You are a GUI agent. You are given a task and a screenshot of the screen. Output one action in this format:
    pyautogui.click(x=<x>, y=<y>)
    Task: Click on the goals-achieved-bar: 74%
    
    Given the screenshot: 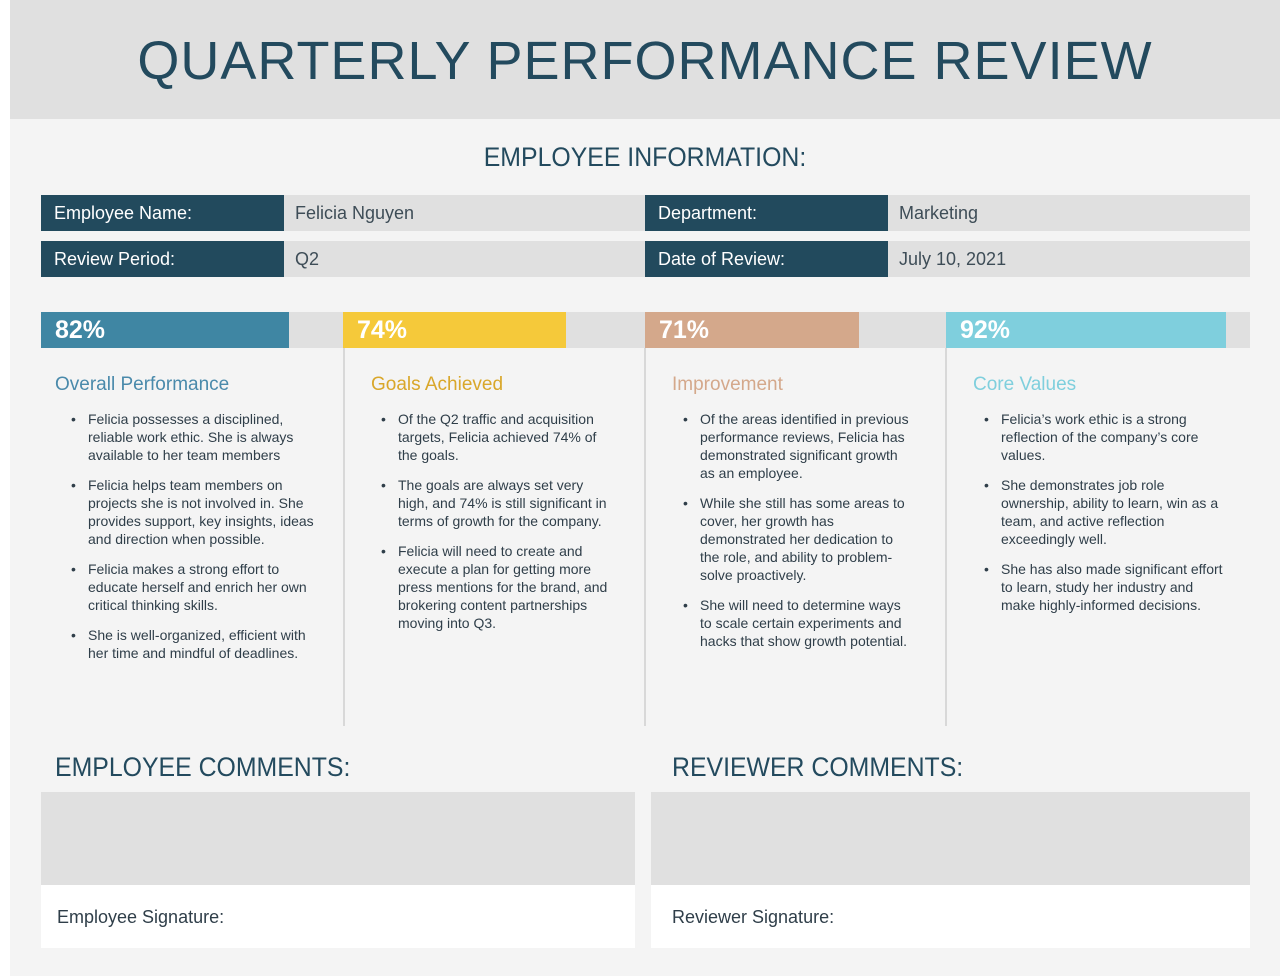 What is the action you would take?
    pyautogui.click(x=494, y=330)
    